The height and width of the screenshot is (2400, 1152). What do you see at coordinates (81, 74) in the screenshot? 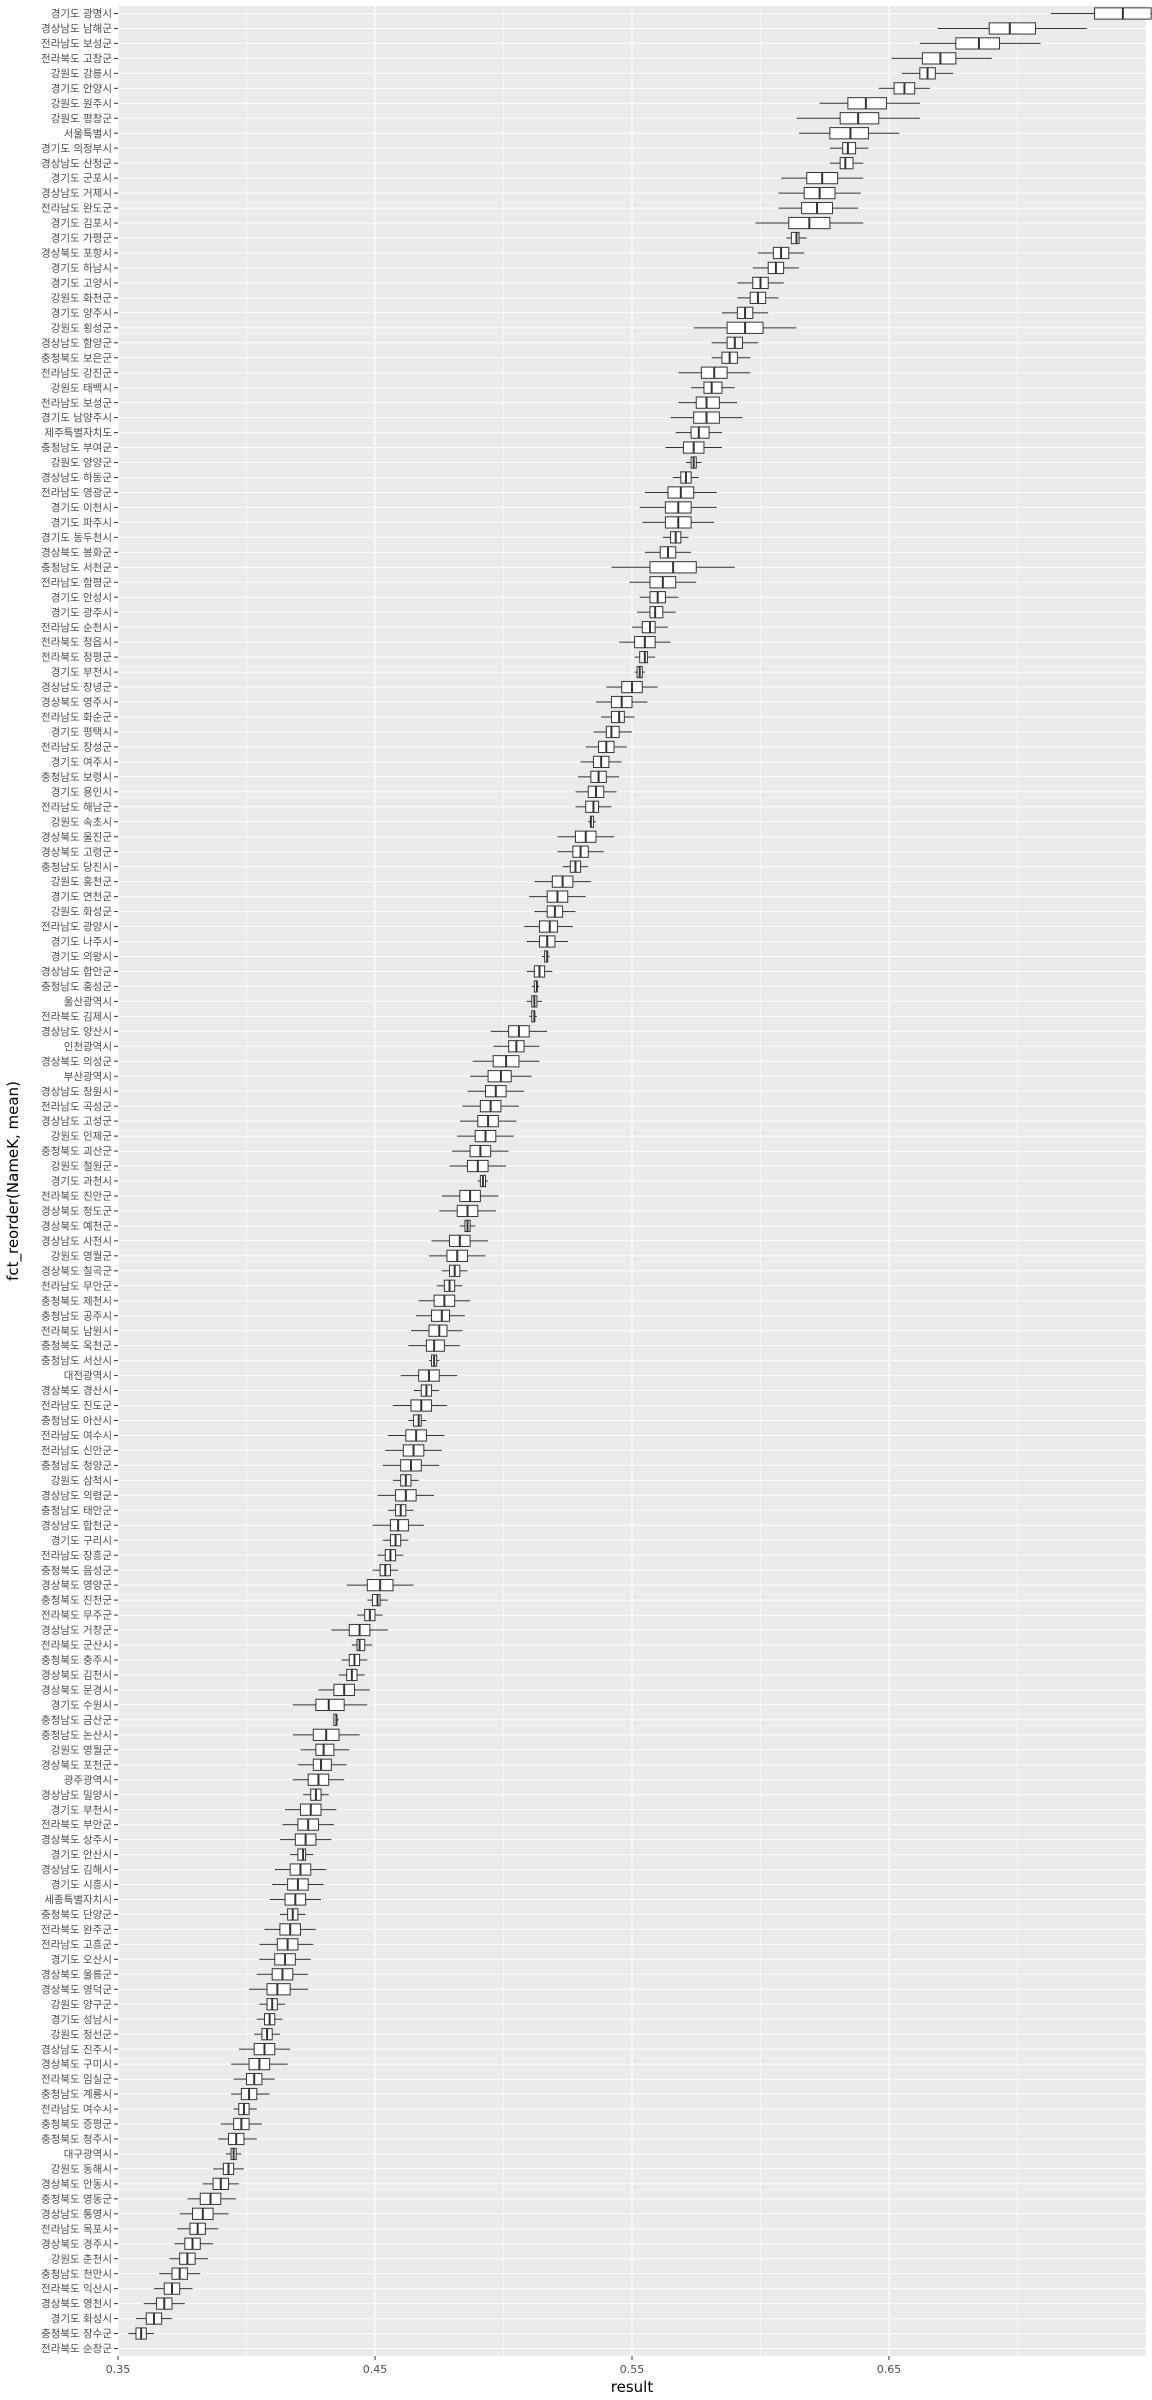
I see `y-tick-label: 강원도 강릉시` at bounding box center [81, 74].